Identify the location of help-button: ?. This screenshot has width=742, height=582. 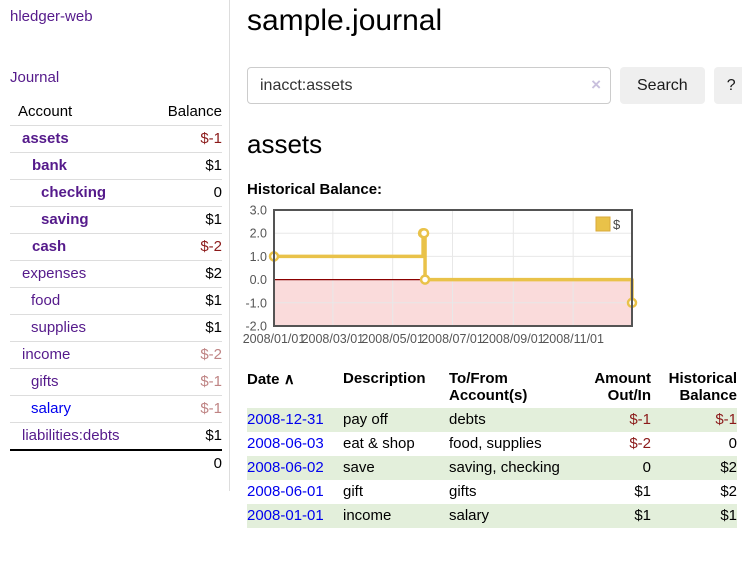
(727, 85).